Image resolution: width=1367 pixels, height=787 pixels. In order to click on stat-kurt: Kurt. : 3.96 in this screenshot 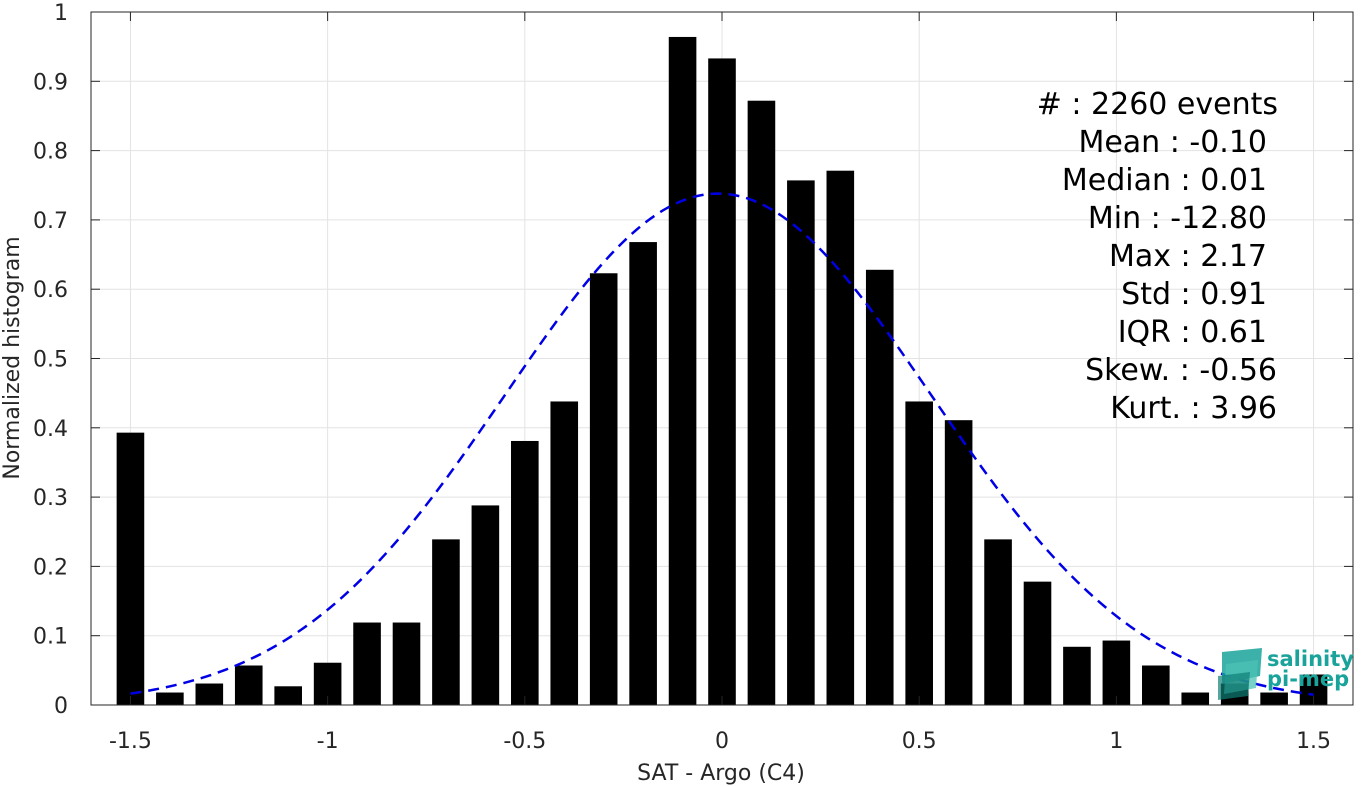, I will do `click(1193, 408)`.